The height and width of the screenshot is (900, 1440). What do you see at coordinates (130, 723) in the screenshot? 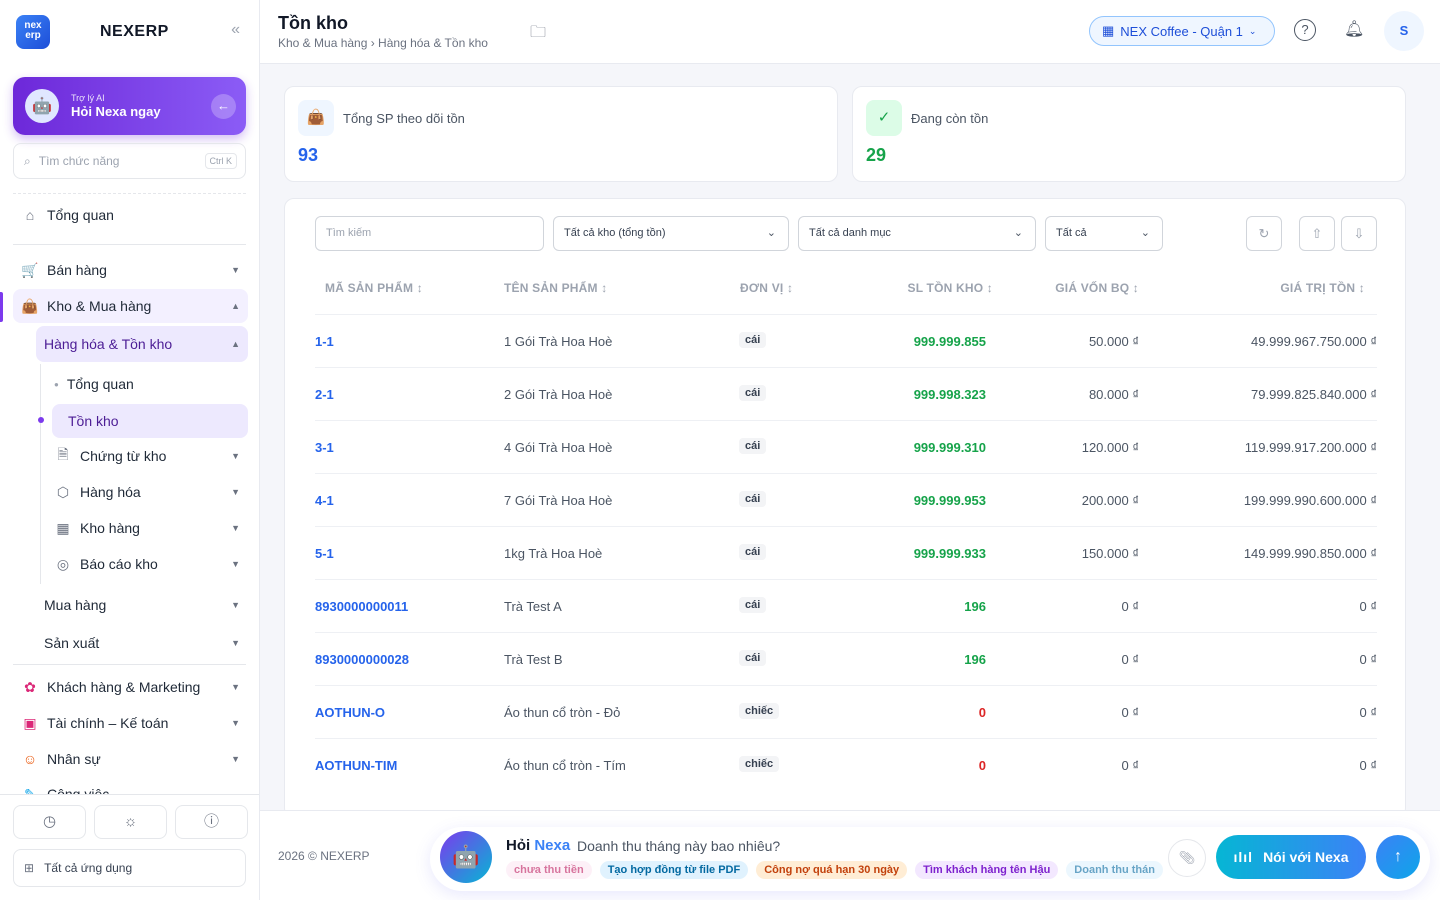
I see `nav-finance: ▣ Tài chính – Kế toán ▼` at bounding box center [130, 723].